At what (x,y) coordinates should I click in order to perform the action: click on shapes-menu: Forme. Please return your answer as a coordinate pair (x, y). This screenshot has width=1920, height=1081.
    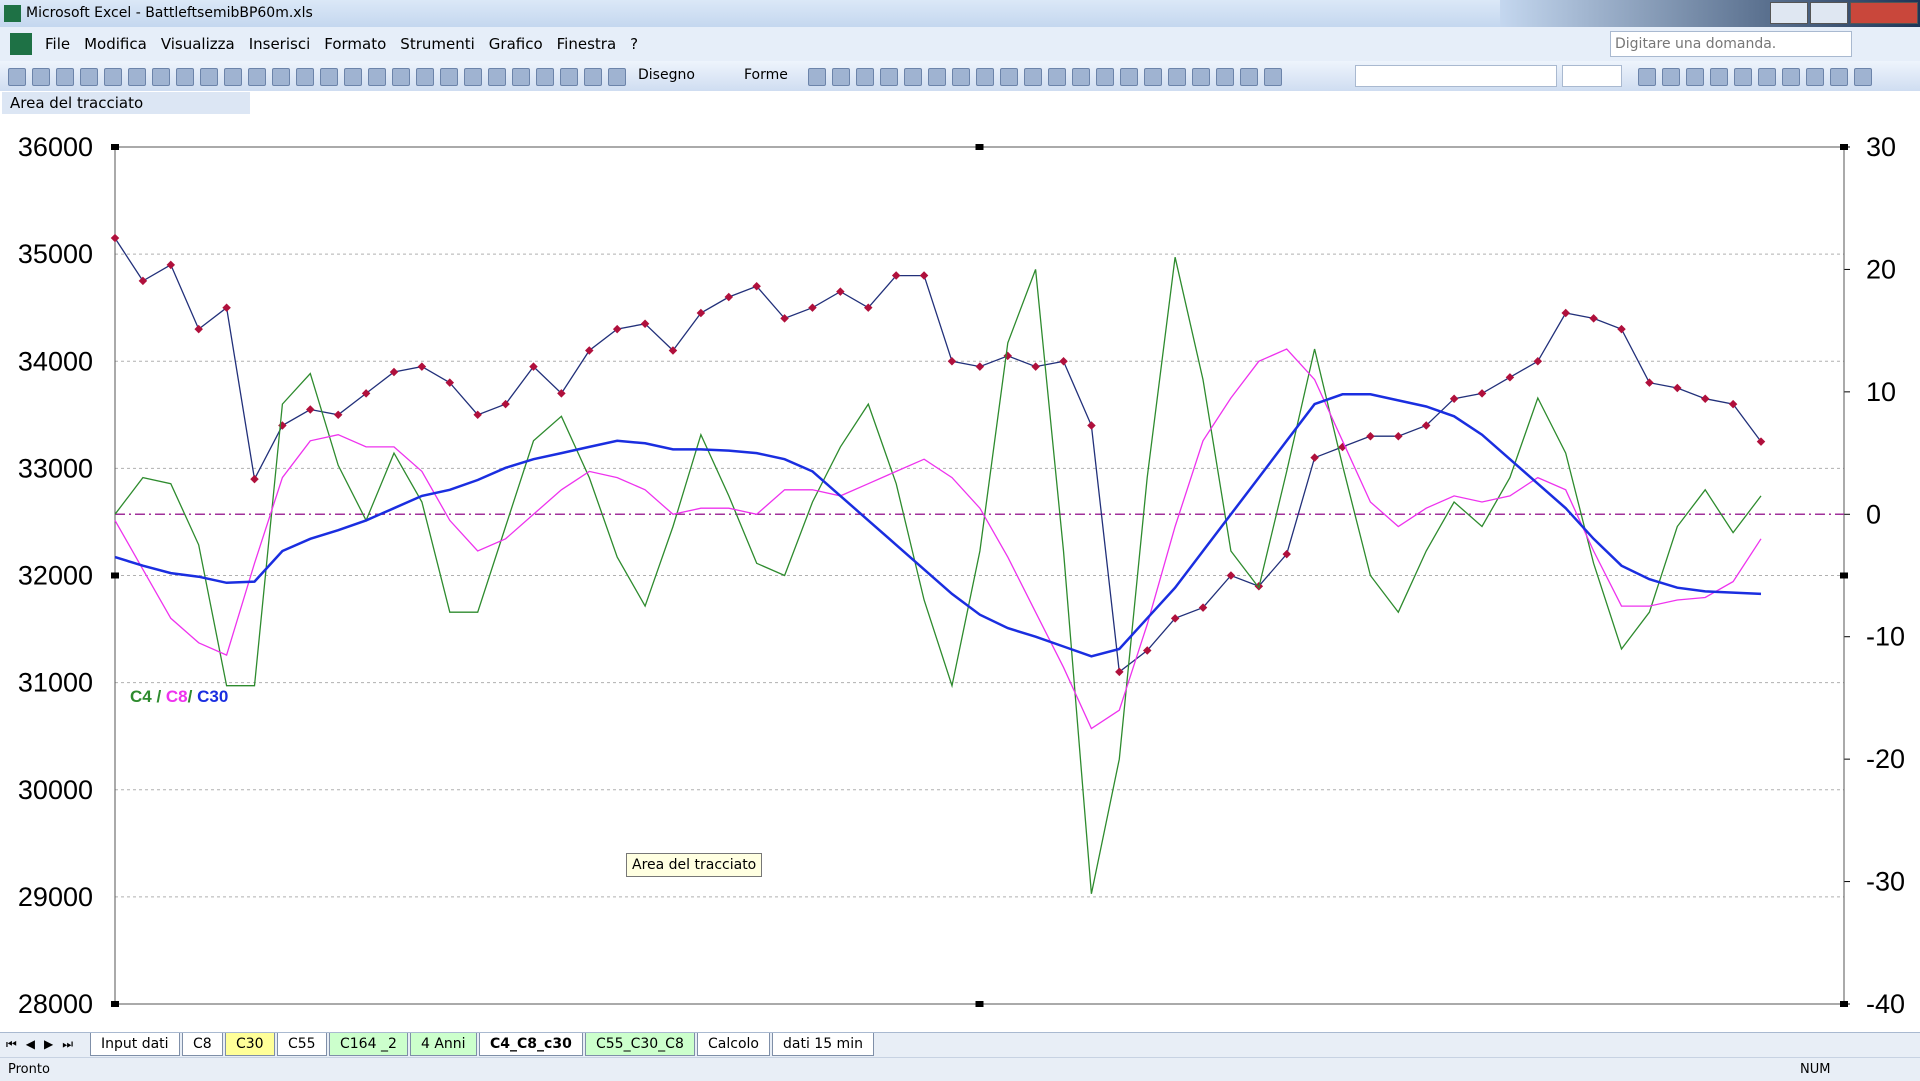
    Looking at the image, I should click on (766, 75).